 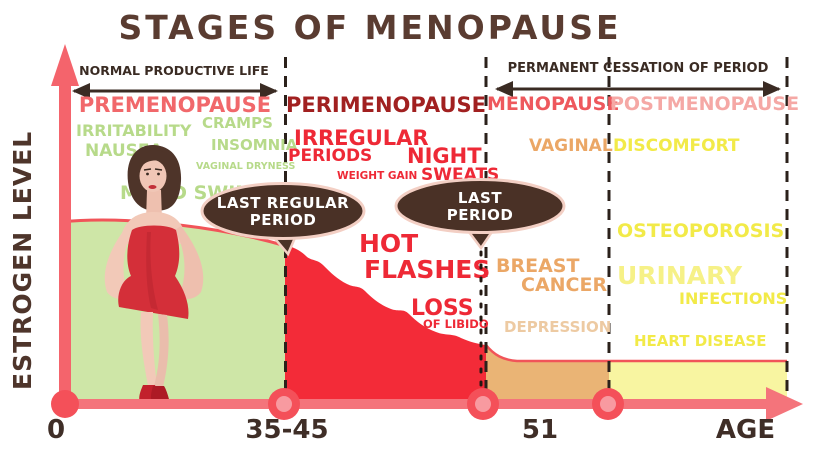 What do you see at coordinates (701, 231) in the screenshot?
I see `symptom-osteoporosis: OSTEOPOROSIS` at bounding box center [701, 231].